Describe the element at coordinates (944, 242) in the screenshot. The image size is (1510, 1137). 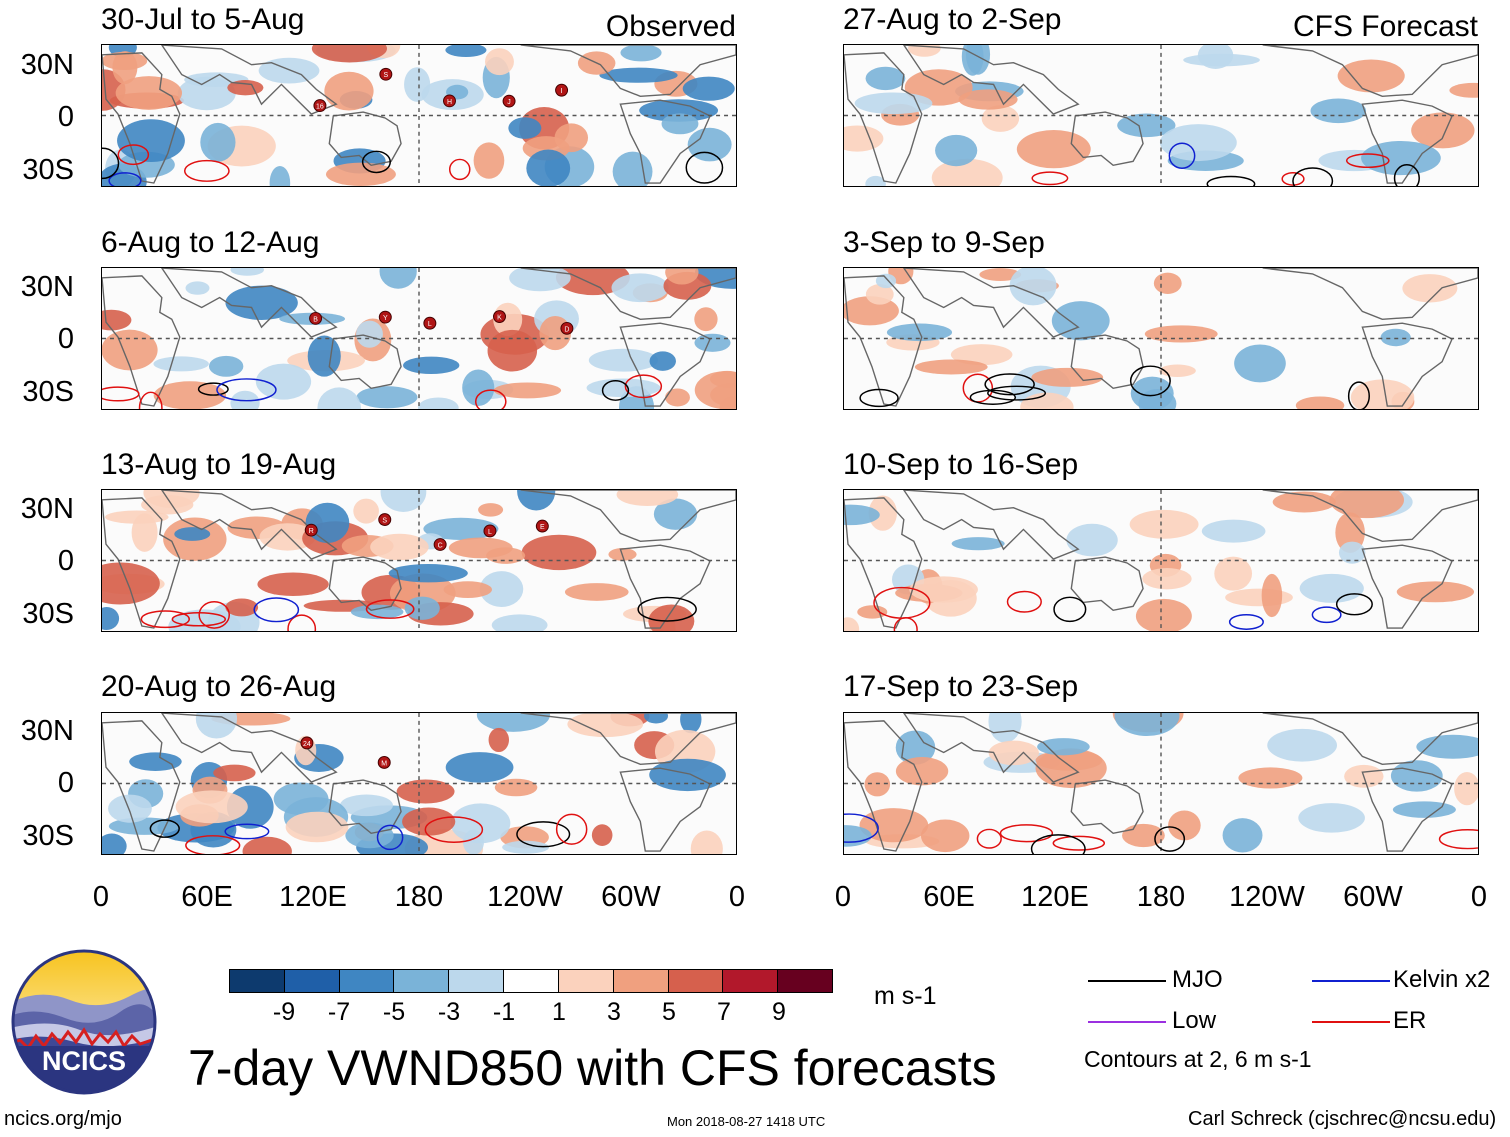
I see `panel-title-fc-2: 3-Sep to 9-Sep` at that location.